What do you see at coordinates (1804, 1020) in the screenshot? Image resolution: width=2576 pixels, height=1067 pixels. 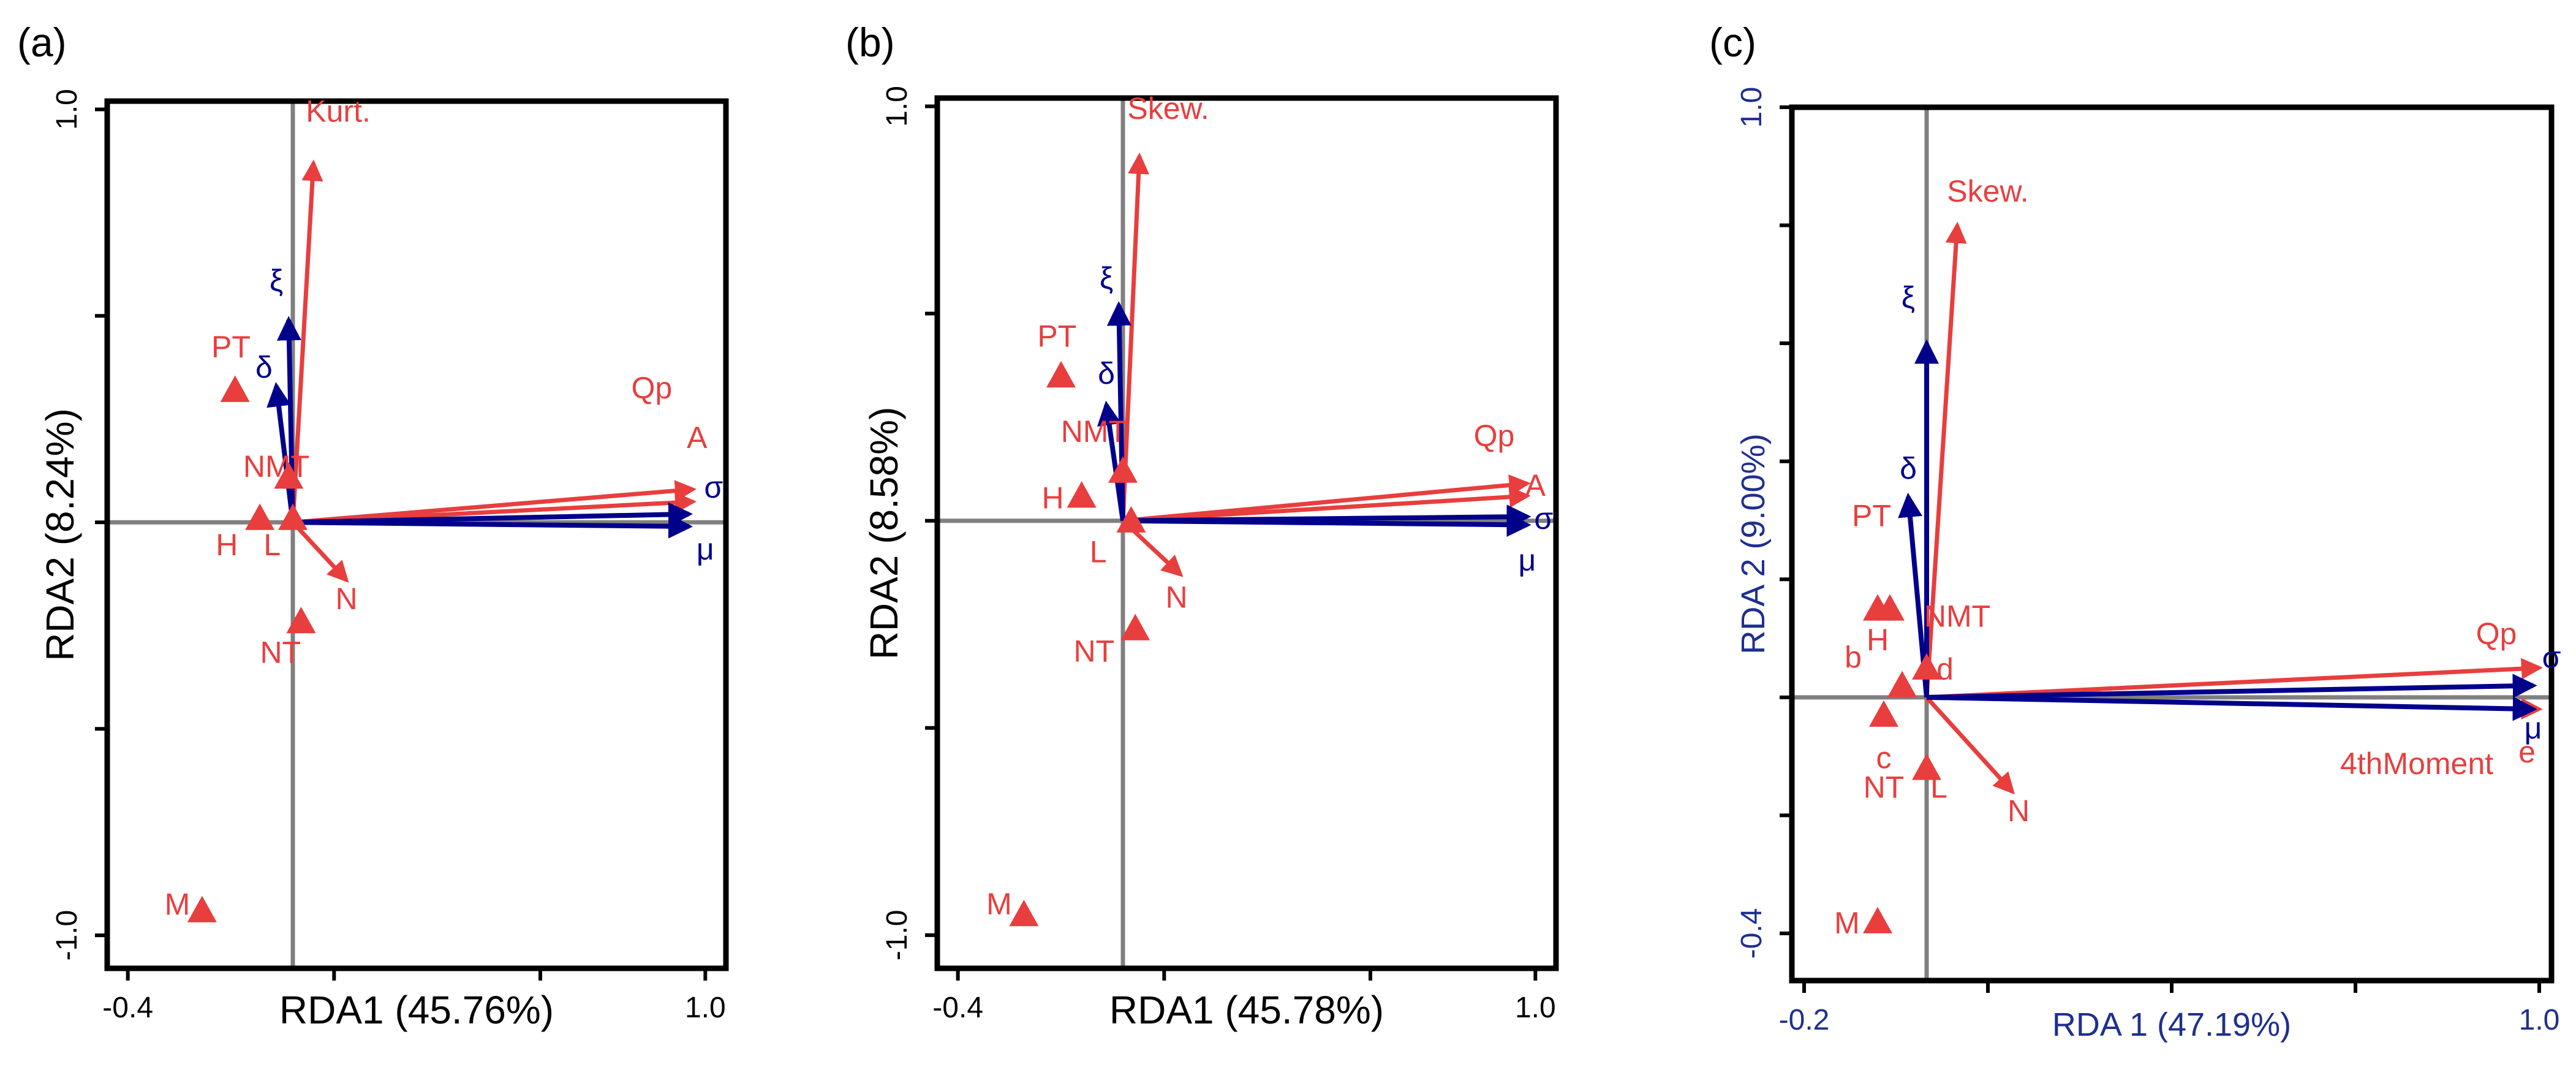 I see `x-tick-label: -0.2` at bounding box center [1804, 1020].